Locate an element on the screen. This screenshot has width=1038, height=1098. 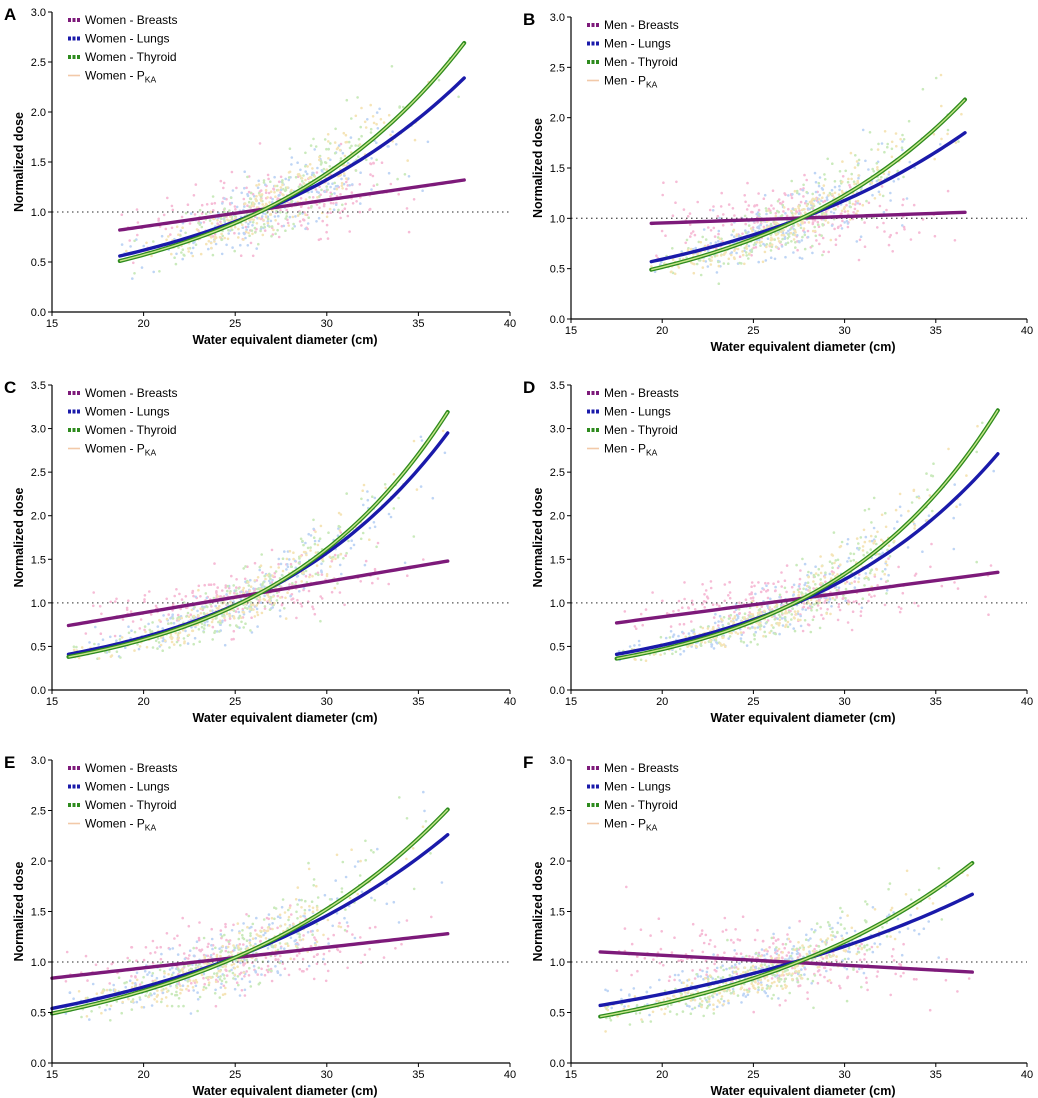
legend-label-thyroid: Men - Thyroid is located at coordinates (641, 430).